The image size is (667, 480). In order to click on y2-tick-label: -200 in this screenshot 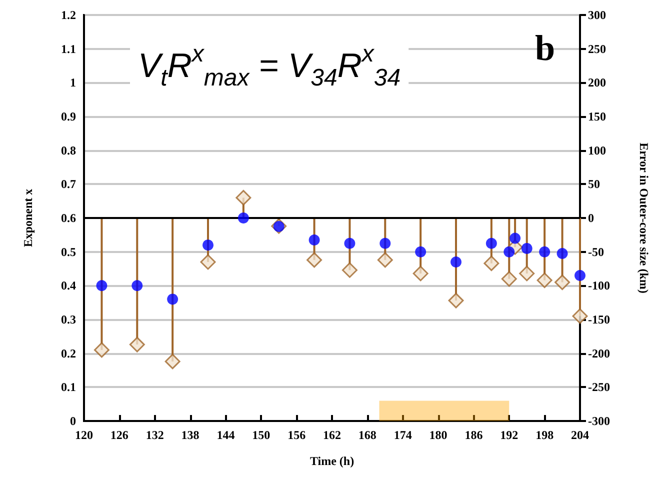, I will do `click(599, 353)`.